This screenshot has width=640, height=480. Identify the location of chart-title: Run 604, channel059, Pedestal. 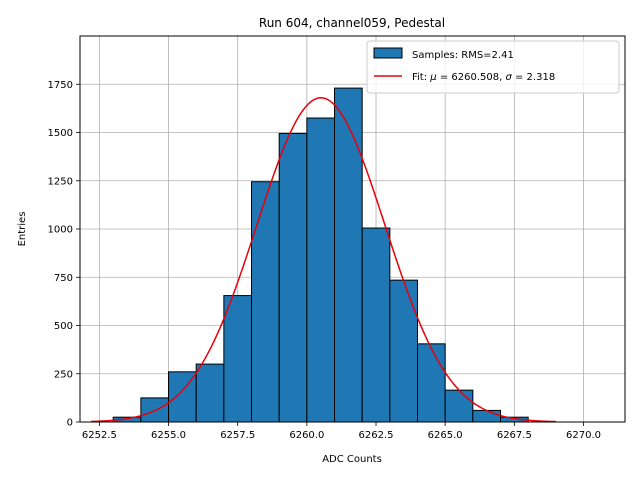
(352, 23).